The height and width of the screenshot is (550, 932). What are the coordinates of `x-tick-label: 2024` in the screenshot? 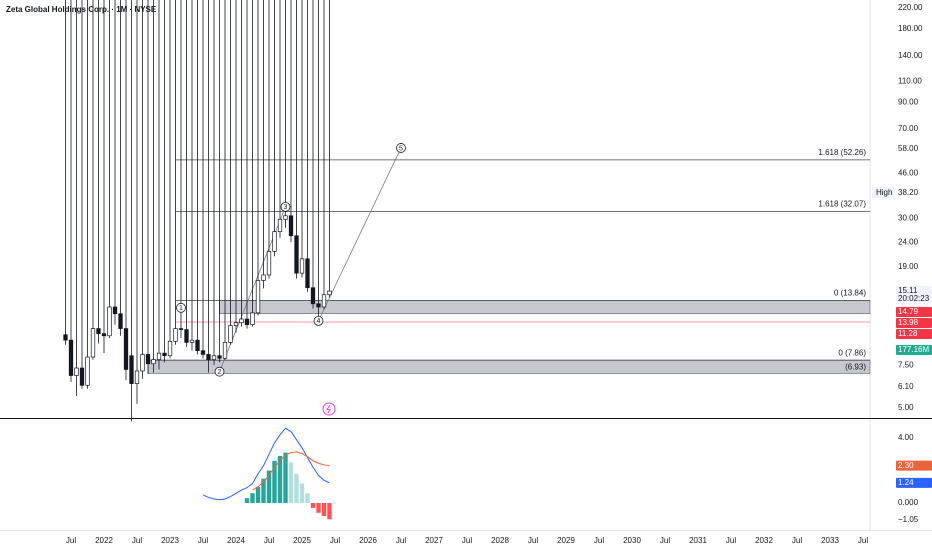 It's located at (236, 540).